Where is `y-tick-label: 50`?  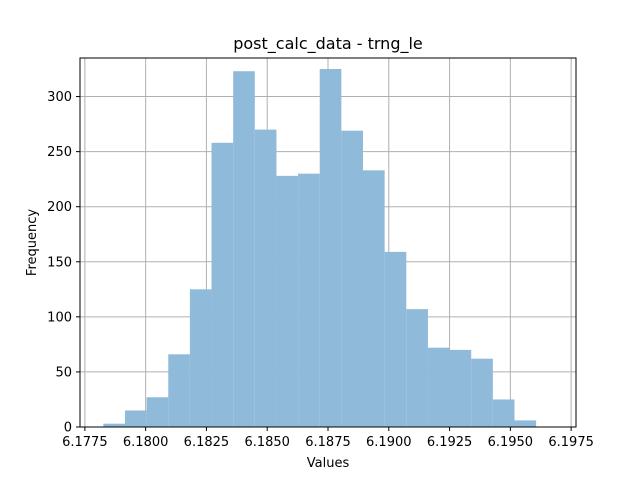 y-tick-label: 50 is located at coordinates (63, 372).